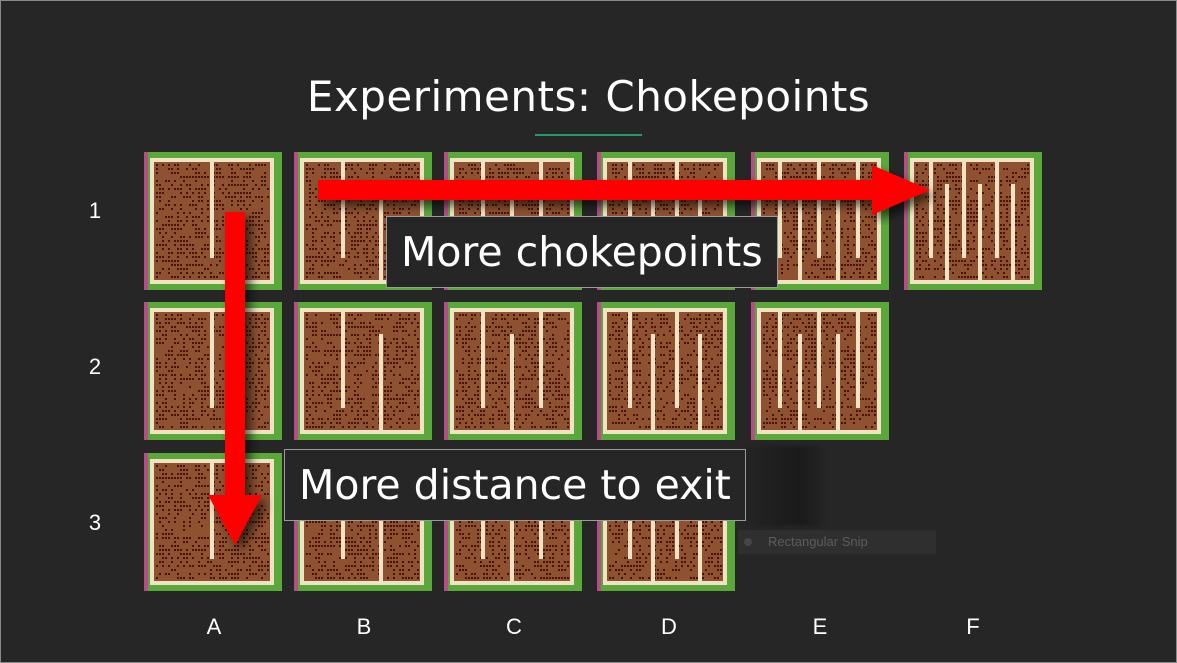 The image size is (1177, 663). Describe the element at coordinates (515, 485) in the screenshot. I see `callout-more-distance: More distance to exit` at that location.